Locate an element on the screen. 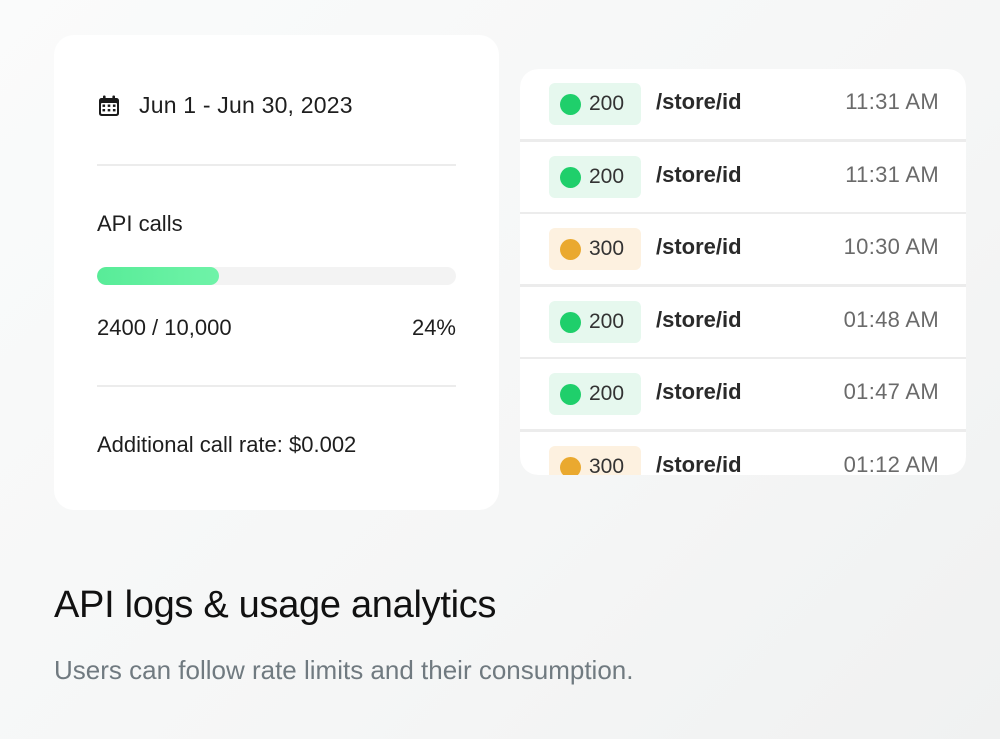 This screenshot has height=739, width=1000. usage-progress-bar is located at coordinates (276, 276).